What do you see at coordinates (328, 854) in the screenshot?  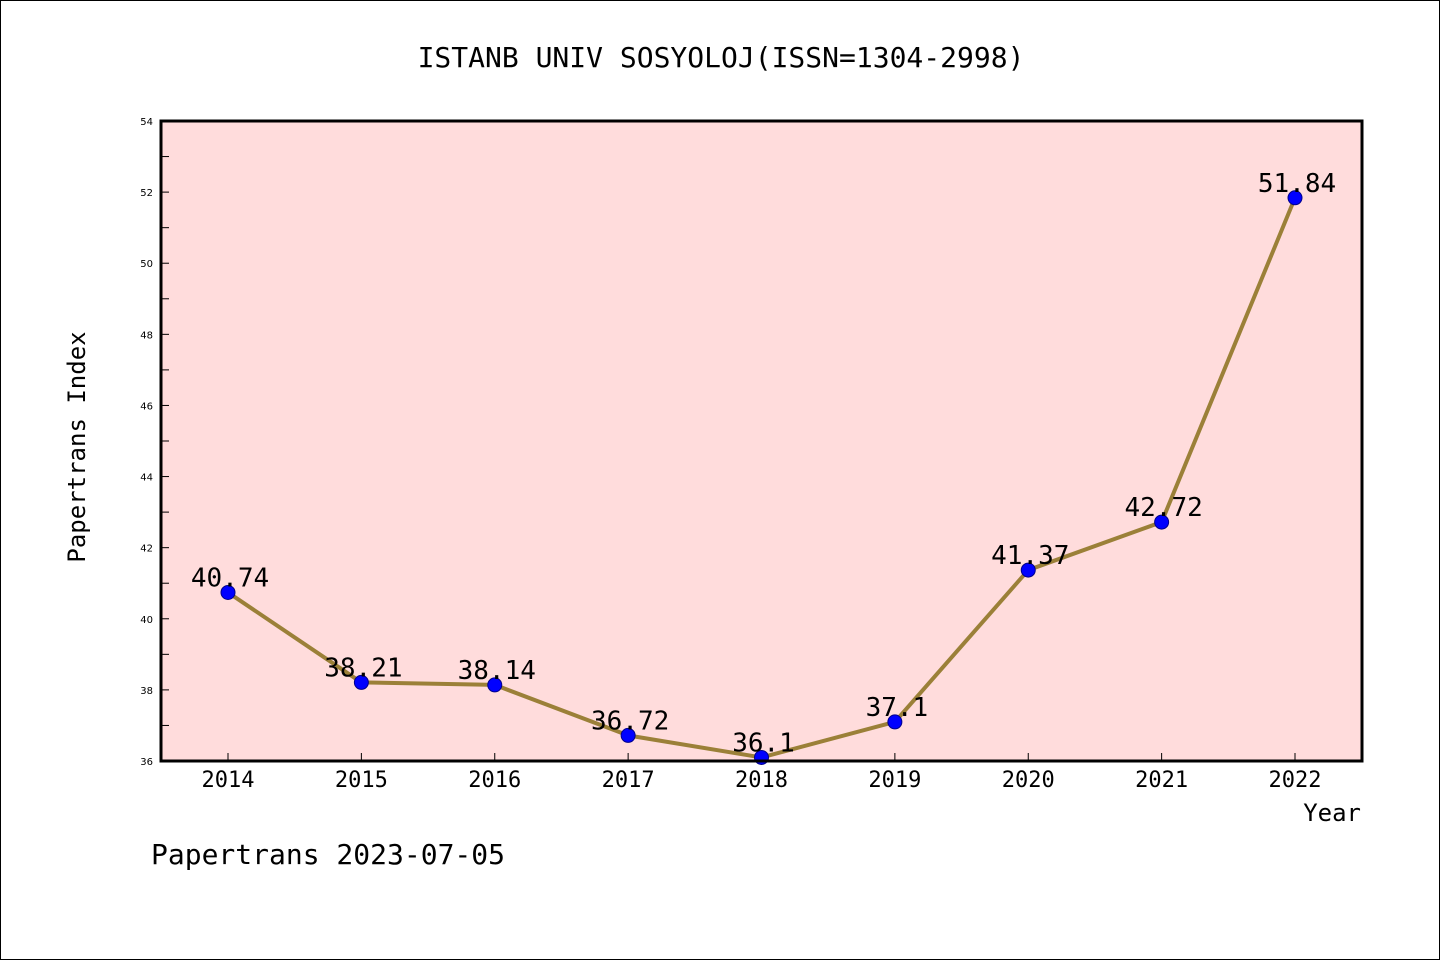 I see `footer-date-stamp: Papertrans 2023-07-05` at bounding box center [328, 854].